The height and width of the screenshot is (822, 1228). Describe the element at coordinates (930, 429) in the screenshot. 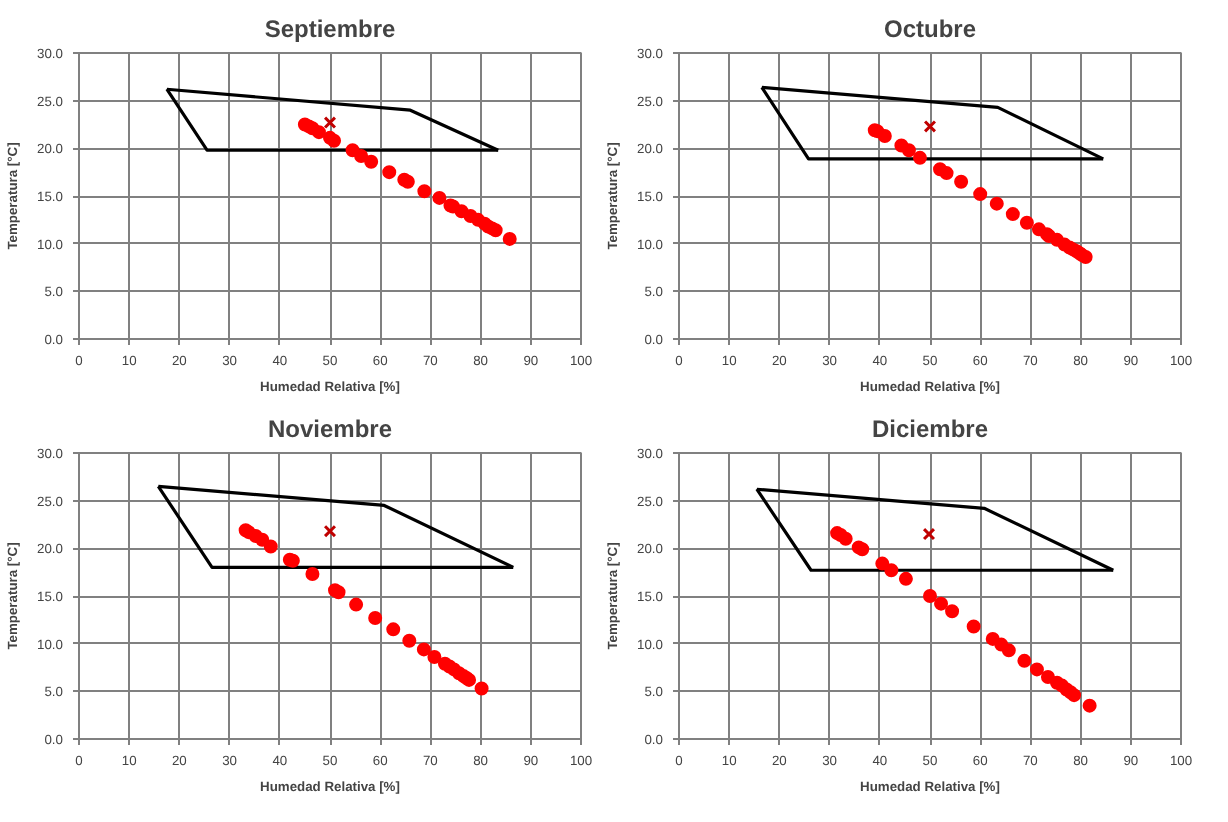

I see `chart-title: Diciembre` at that location.